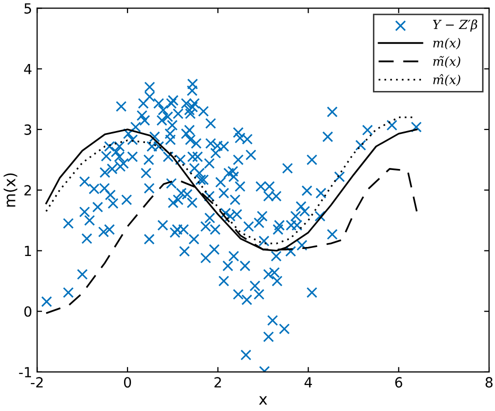 Image resolution: width=495 pixels, height=411 pixels. I want to click on x-axis-title: x, so click(263, 400).